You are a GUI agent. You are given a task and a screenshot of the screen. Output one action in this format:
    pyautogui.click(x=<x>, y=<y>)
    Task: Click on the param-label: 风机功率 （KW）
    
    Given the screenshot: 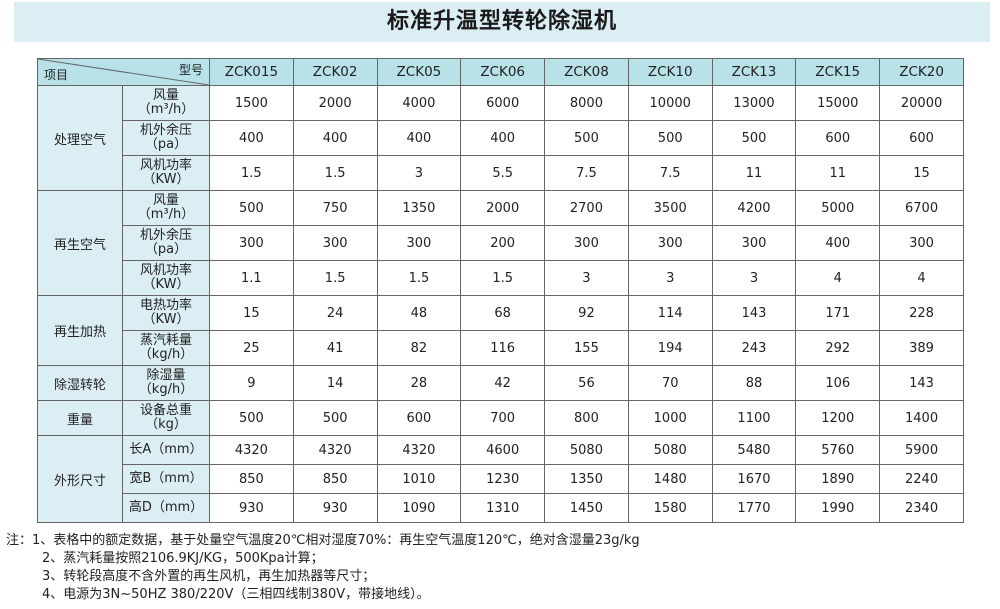 What is the action you would take?
    pyautogui.click(x=166, y=173)
    